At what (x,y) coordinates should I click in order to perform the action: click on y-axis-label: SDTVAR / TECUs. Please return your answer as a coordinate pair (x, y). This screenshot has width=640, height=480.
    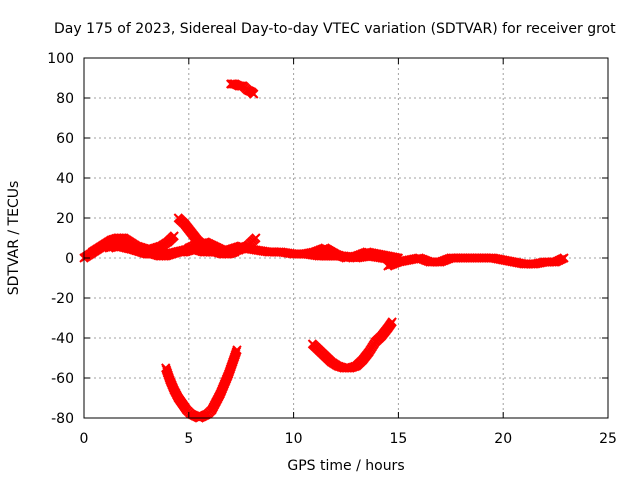
    Looking at the image, I should click on (14, 238).